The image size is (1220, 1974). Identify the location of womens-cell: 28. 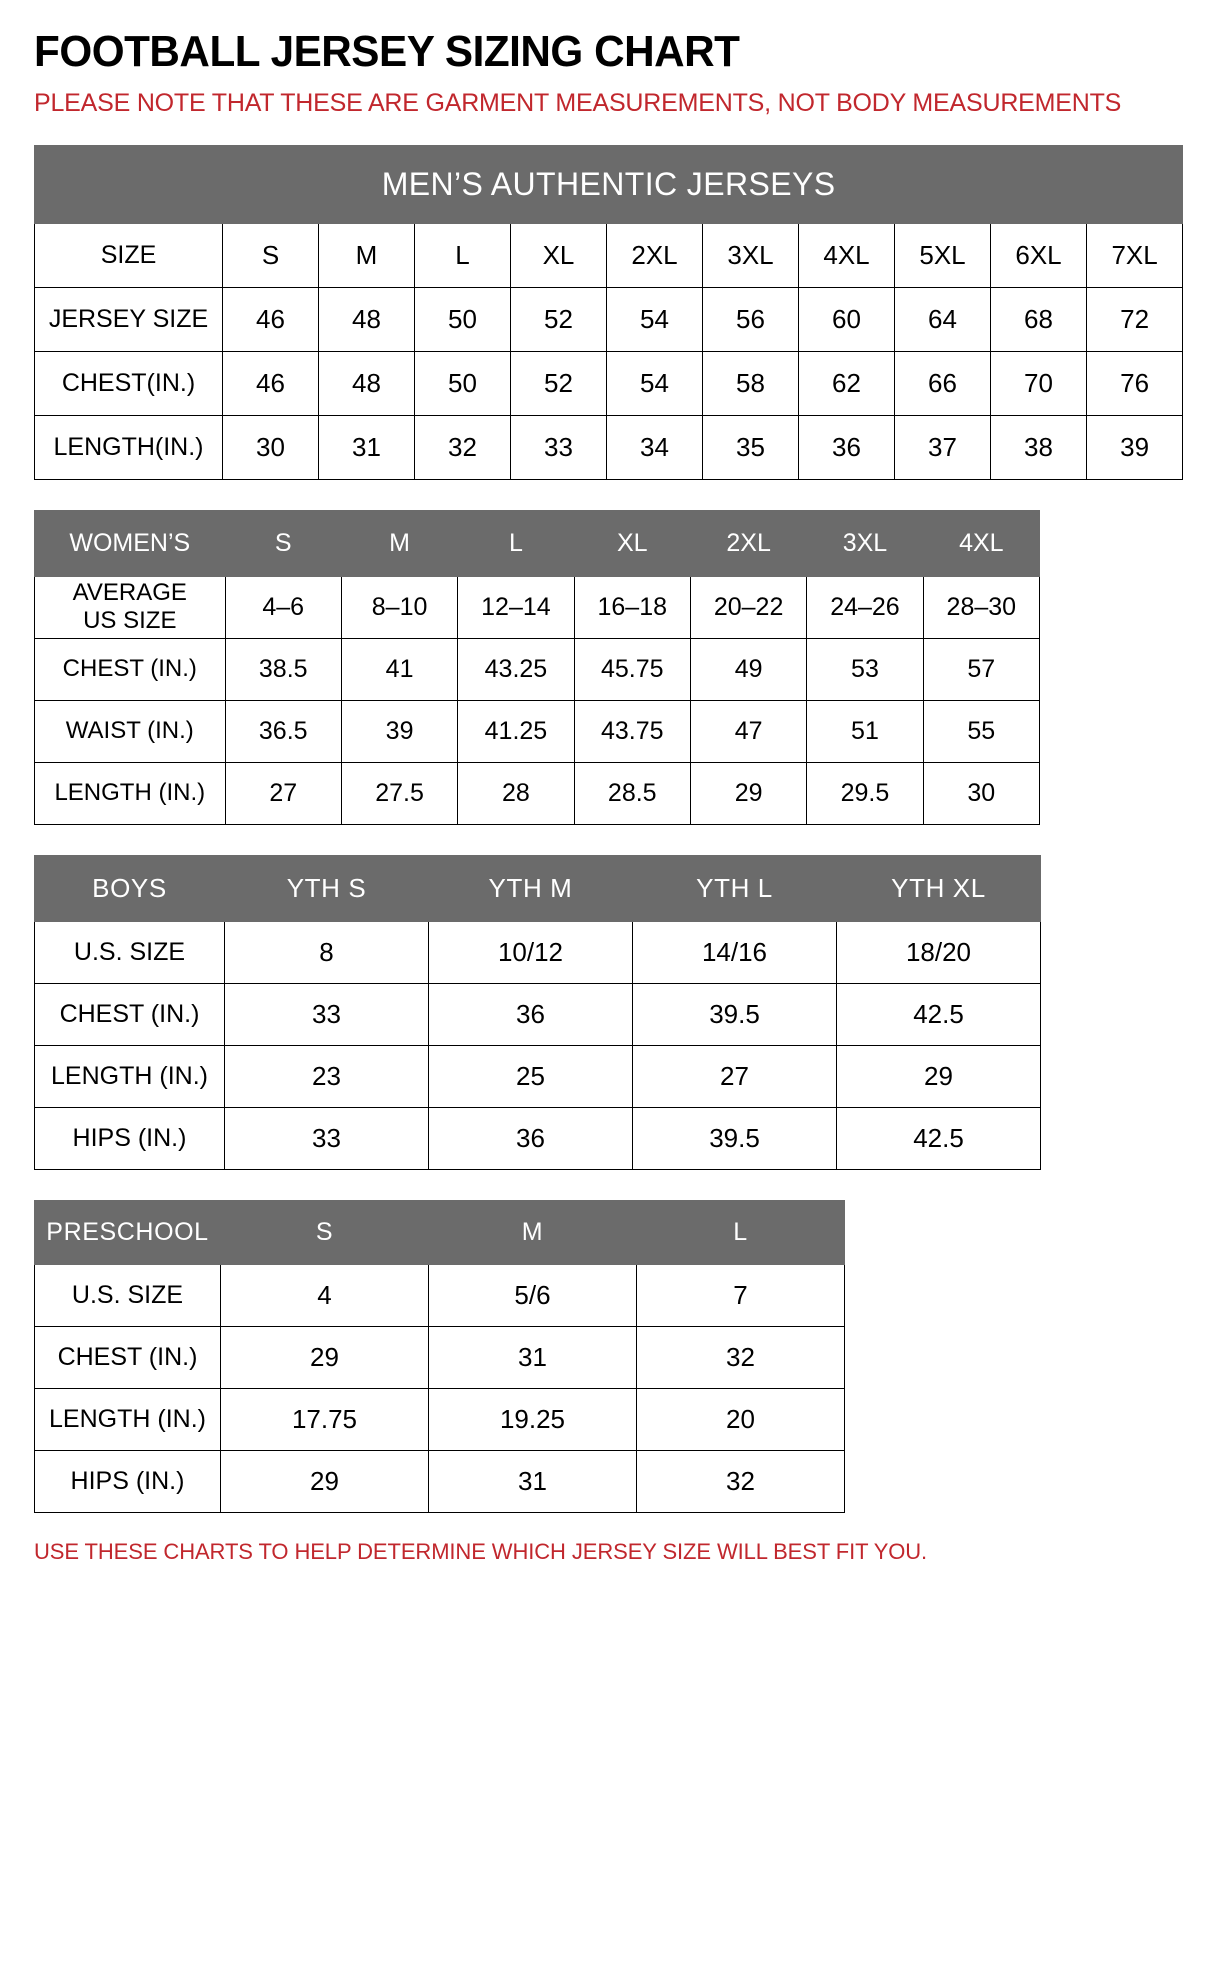
(516, 793).